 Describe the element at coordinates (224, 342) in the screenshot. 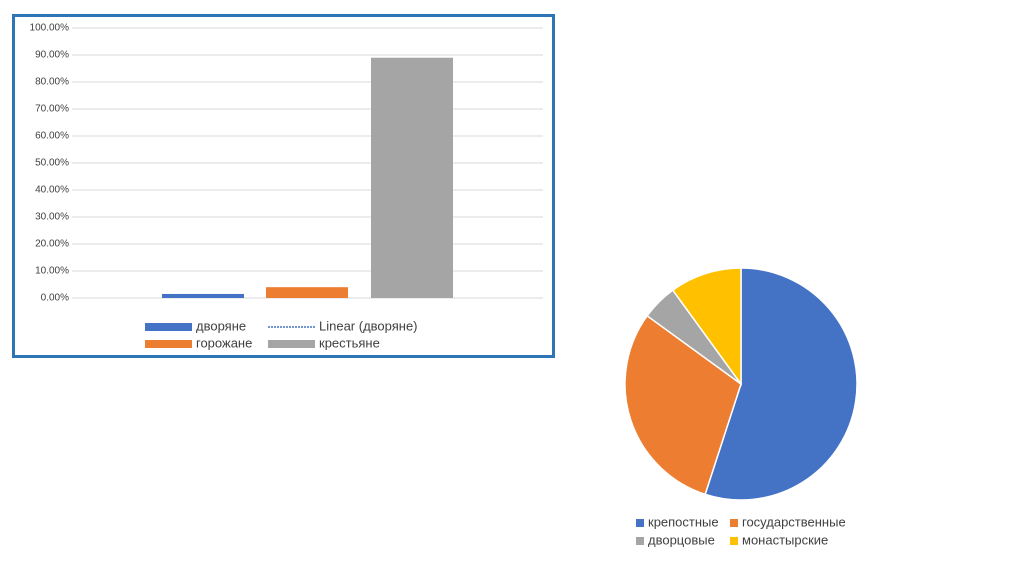

I see `legend-label: горожане` at that location.